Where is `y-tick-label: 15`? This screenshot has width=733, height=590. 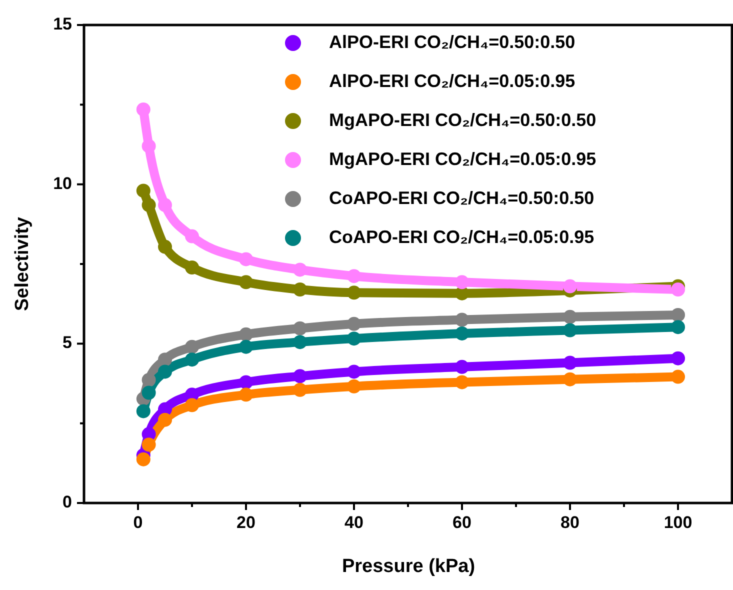 y-tick-label: 15 is located at coordinates (62, 24).